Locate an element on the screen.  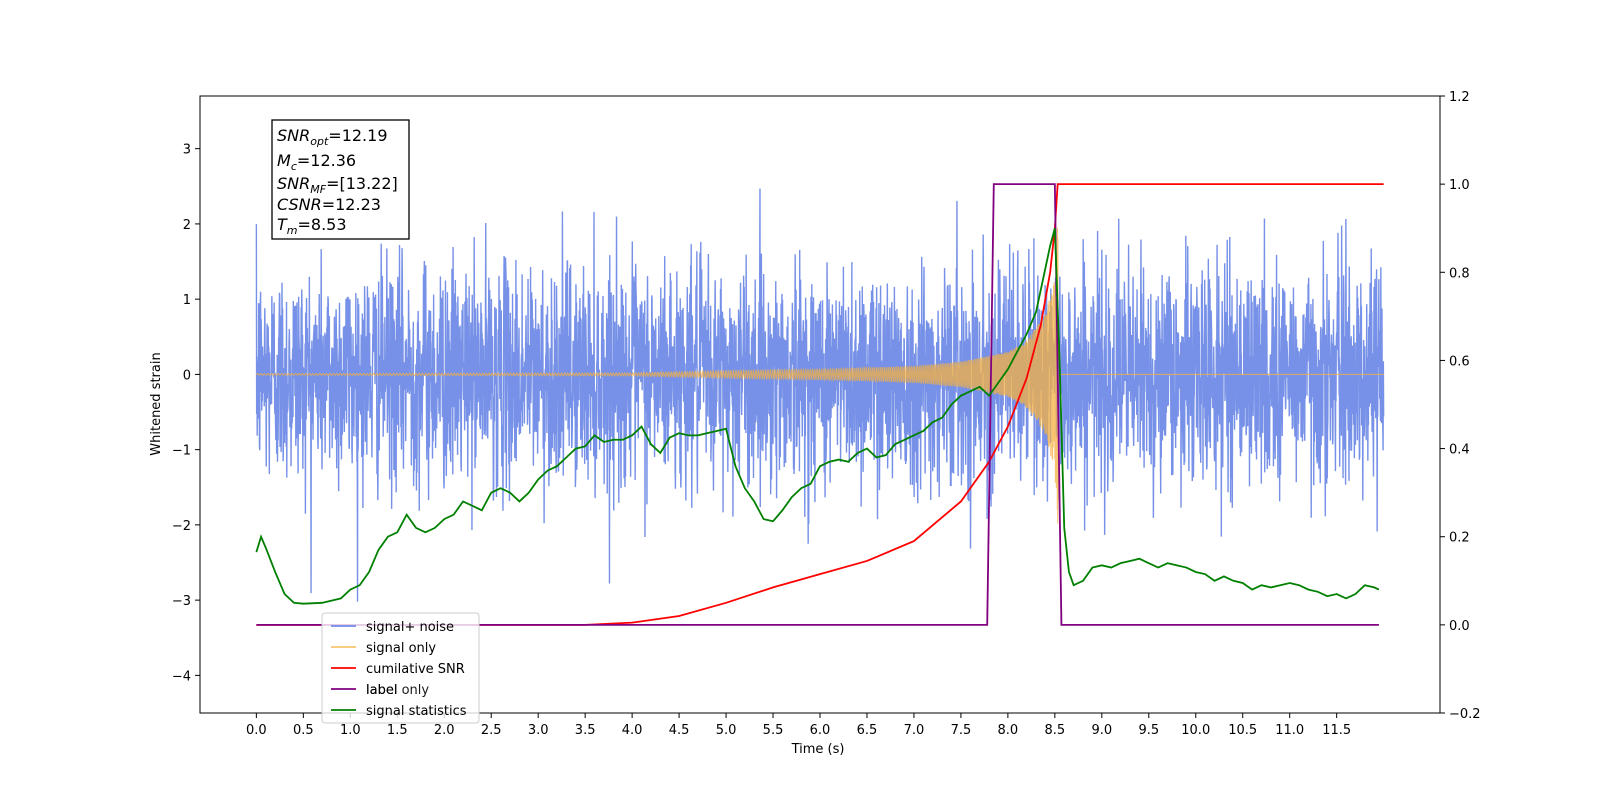
x-axis-label: Time (s) is located at coordinates (818, 749).